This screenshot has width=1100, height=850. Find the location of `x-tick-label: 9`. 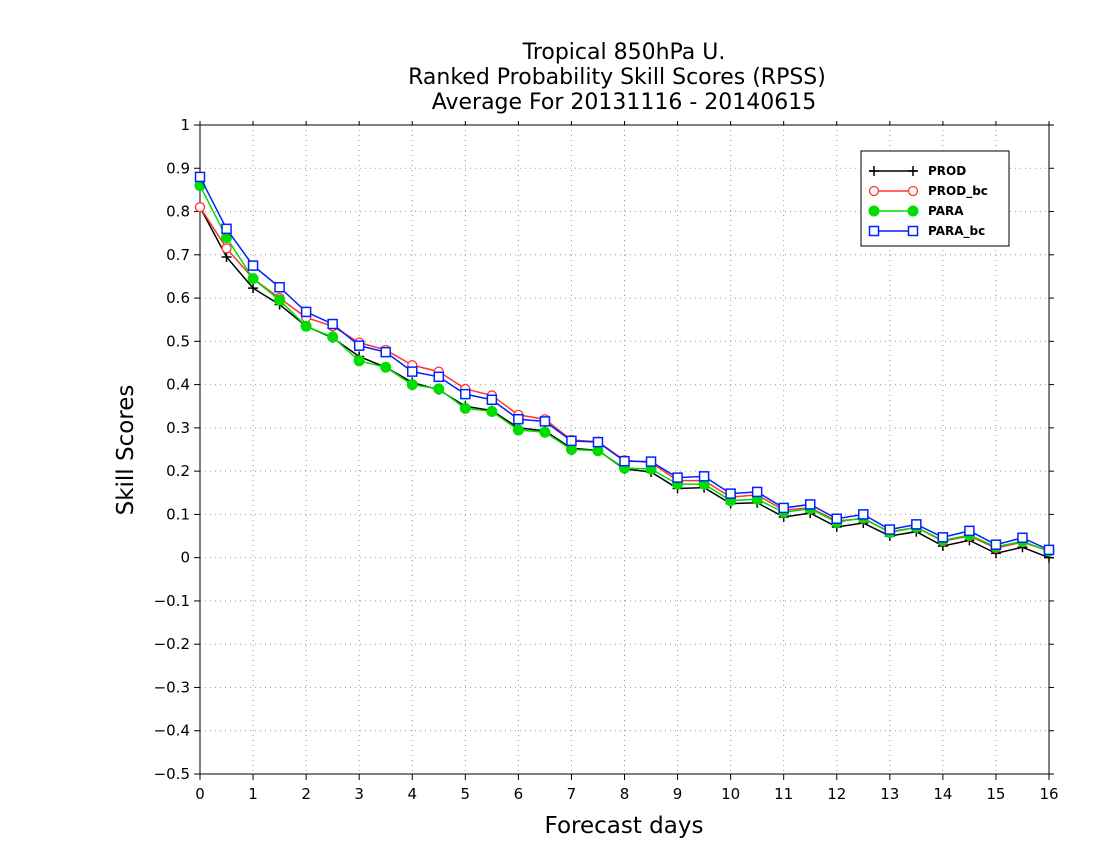

x-tick-label: 9 is located at coordinates (678, 794).